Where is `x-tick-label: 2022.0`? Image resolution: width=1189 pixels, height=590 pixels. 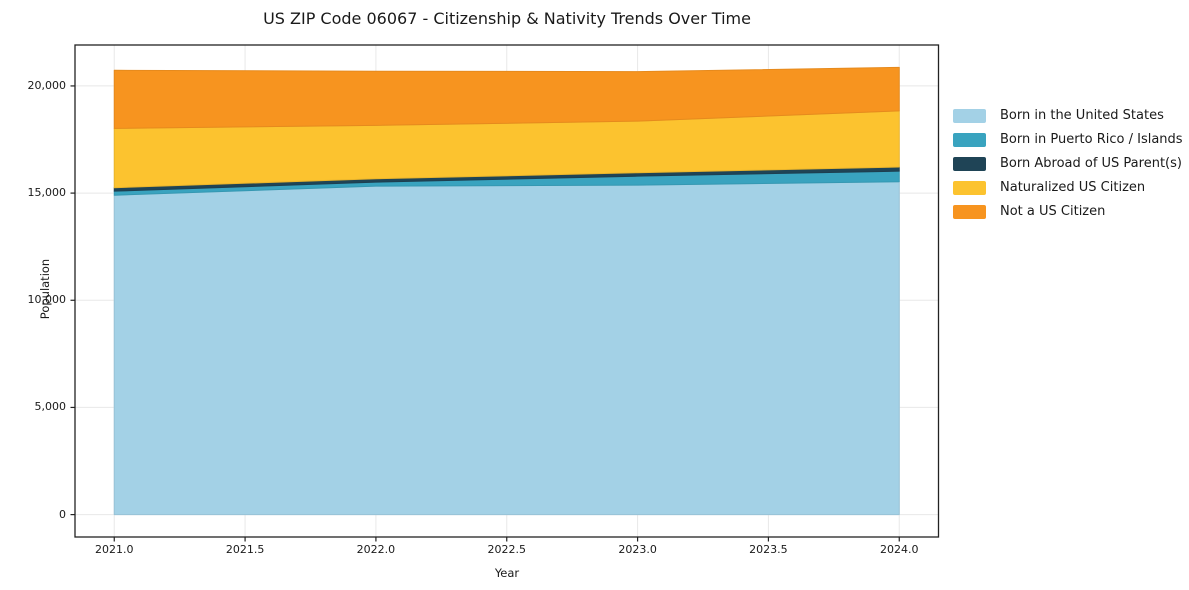 x-tick-label: 2022.0 is located at coordinates (376, 549).